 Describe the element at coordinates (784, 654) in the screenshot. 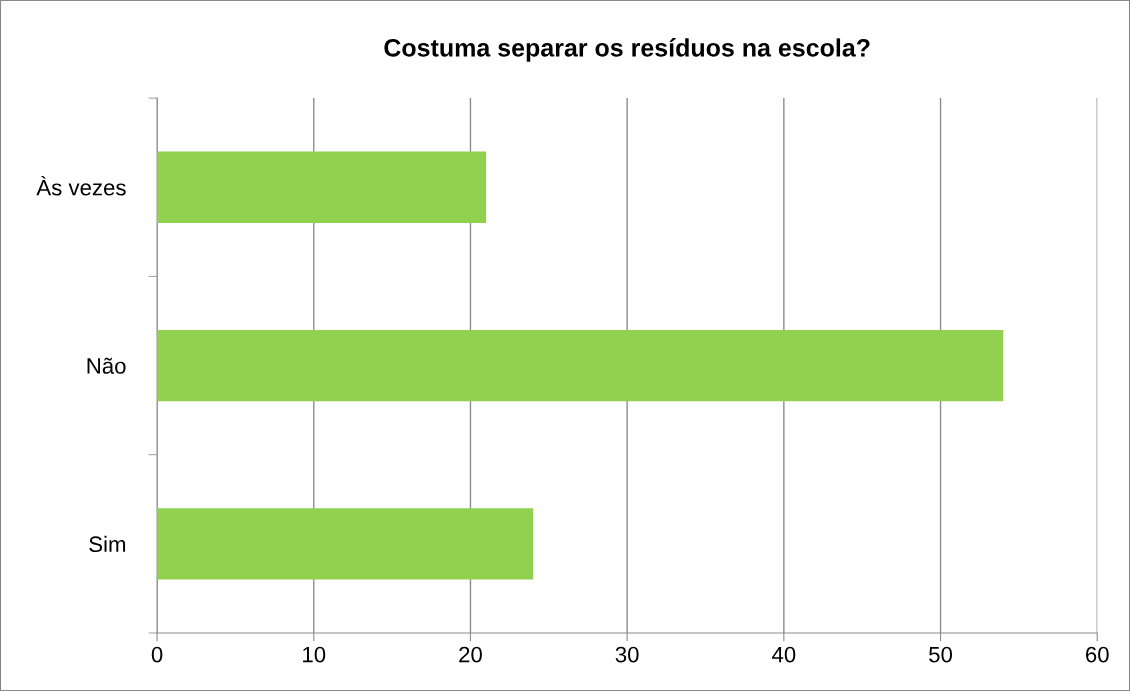

I see `x-tick-label: 40` at that location.